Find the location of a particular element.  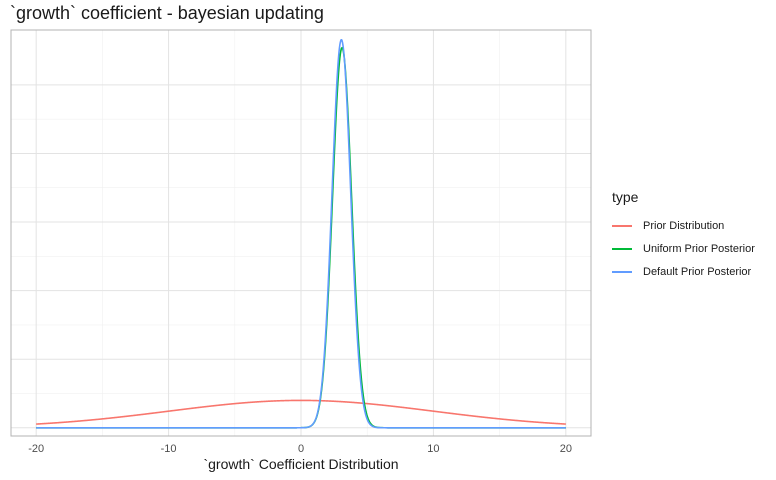

legend-label-default: Default Prior Posterior is located at coordinates (697, 271).